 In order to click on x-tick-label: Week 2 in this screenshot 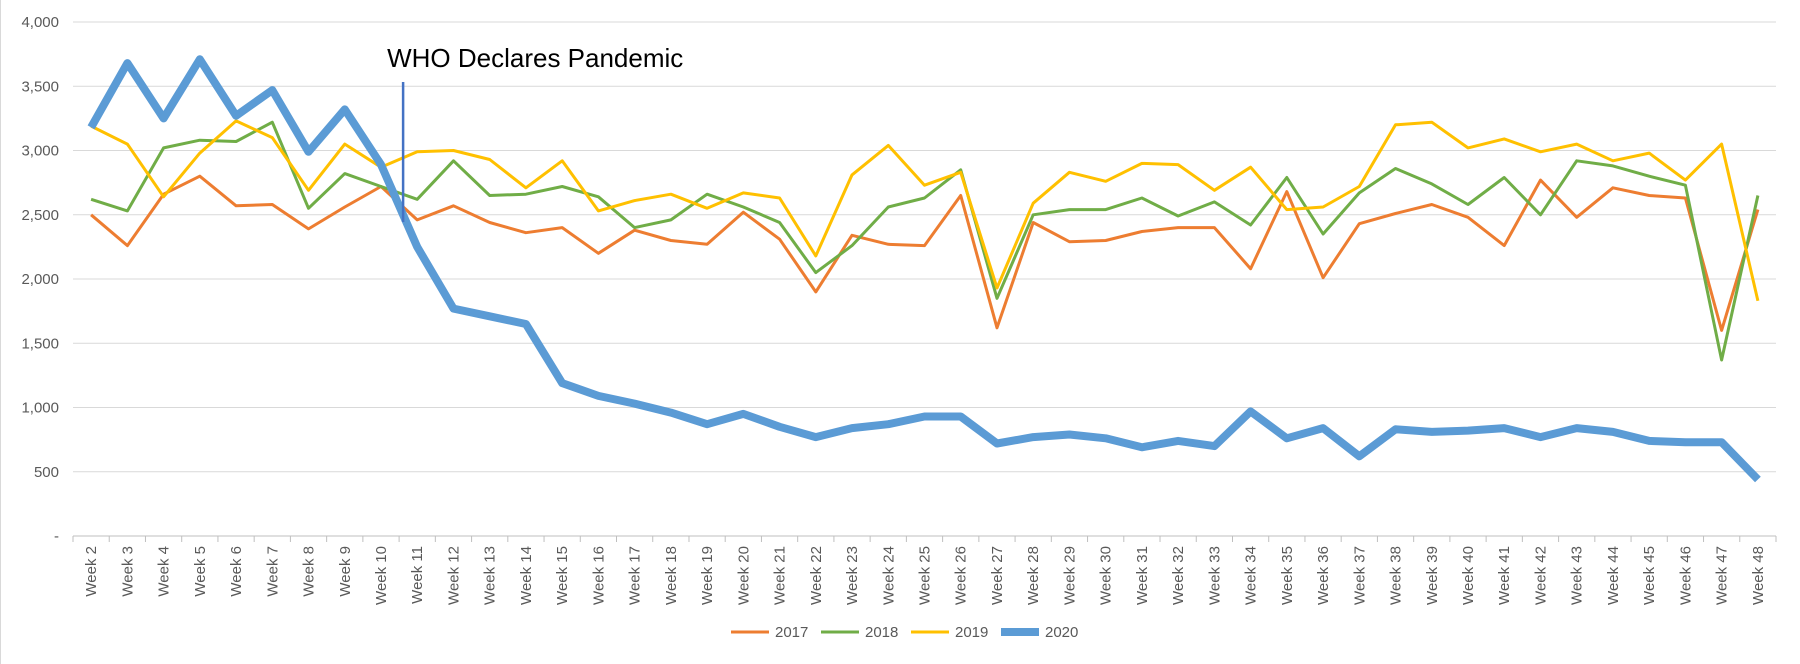, I will do `click(91, 571)`.